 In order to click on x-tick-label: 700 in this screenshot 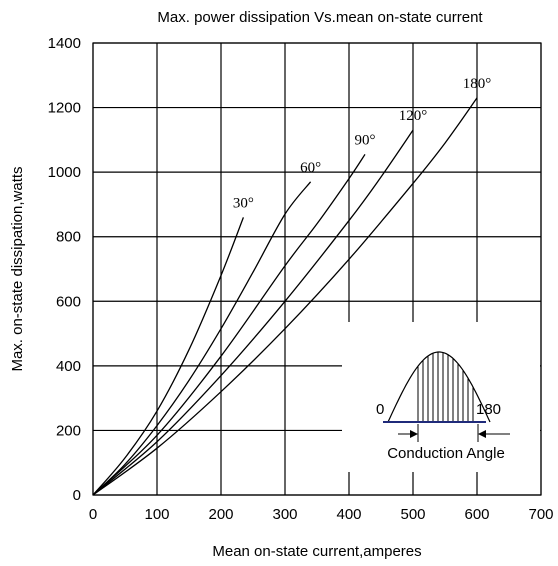, I will do `click(540, 514)`.